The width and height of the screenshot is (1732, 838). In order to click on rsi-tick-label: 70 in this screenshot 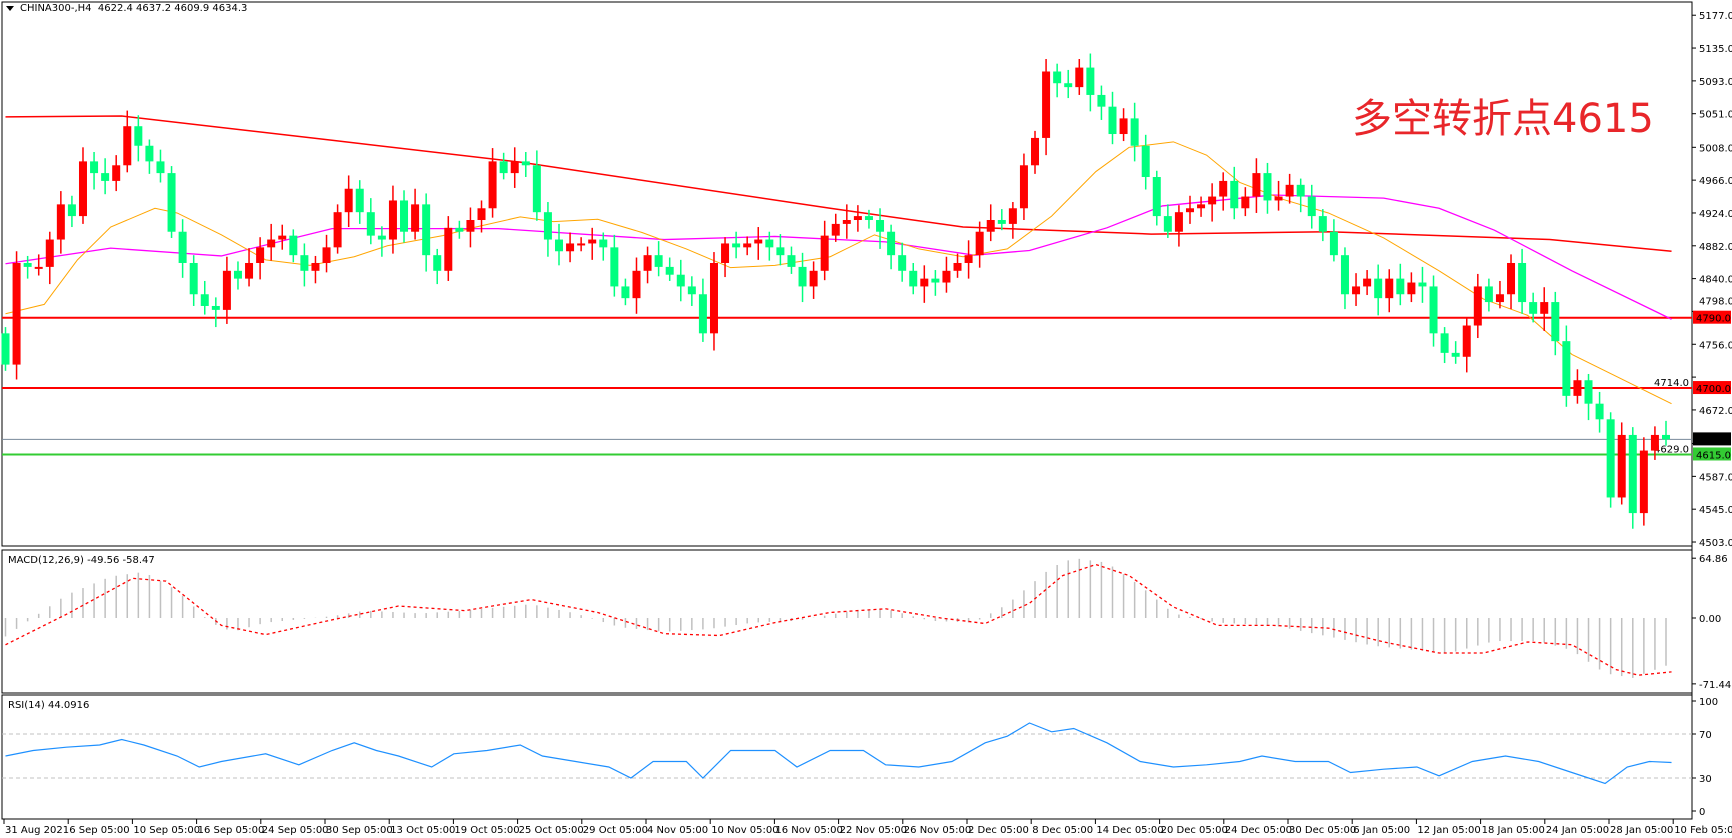, I will do `click(1705, 735)`.